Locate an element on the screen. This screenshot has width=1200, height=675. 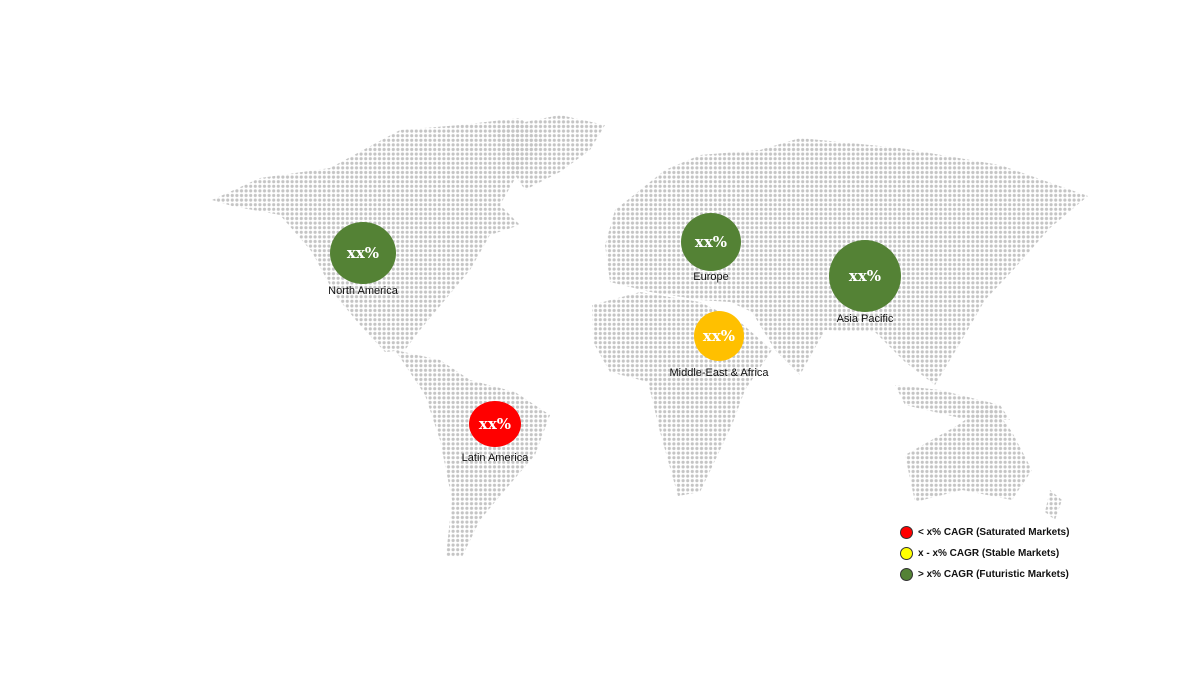
legend-label: > x% CAGR (Futuristic Markets) is located at coordinates (993, 574).